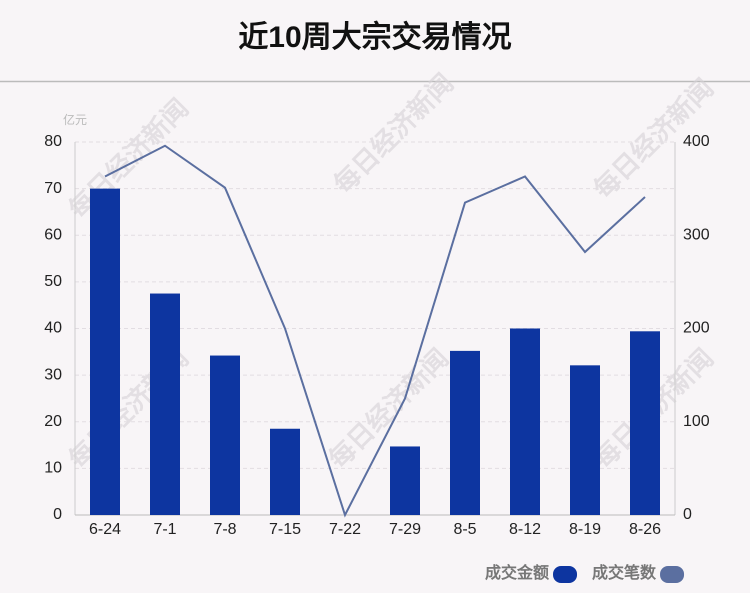 Image resolution: width=750 pixels, height=593 pixels. What do you see at coordinates (645, 529) in the screenshot?
I see `x-tick-label: 8-26` at bounding box center [645, 529].